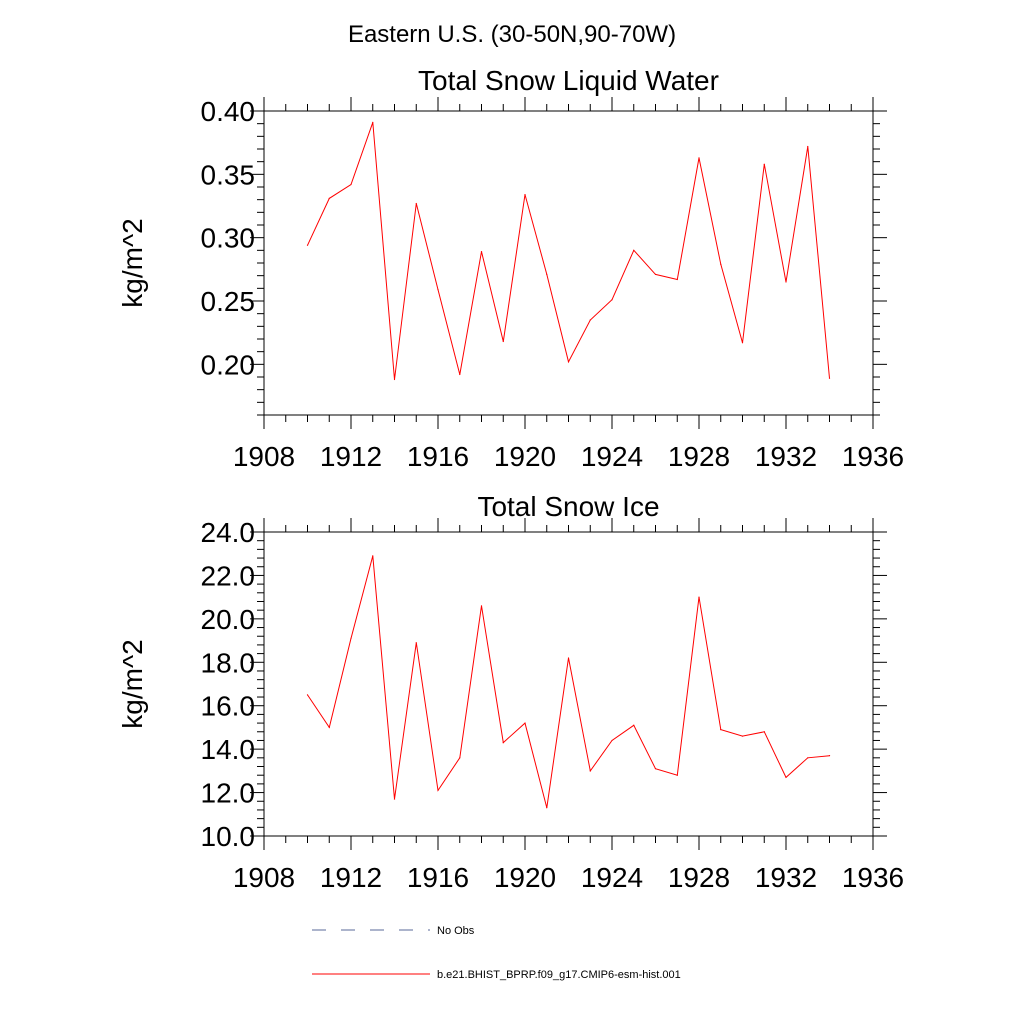 This screenshot has height=1024, width=1024. Describe the element at coordinates (228, 836) in the screenshot. I see `y-tick-label: 10.0` at that location.